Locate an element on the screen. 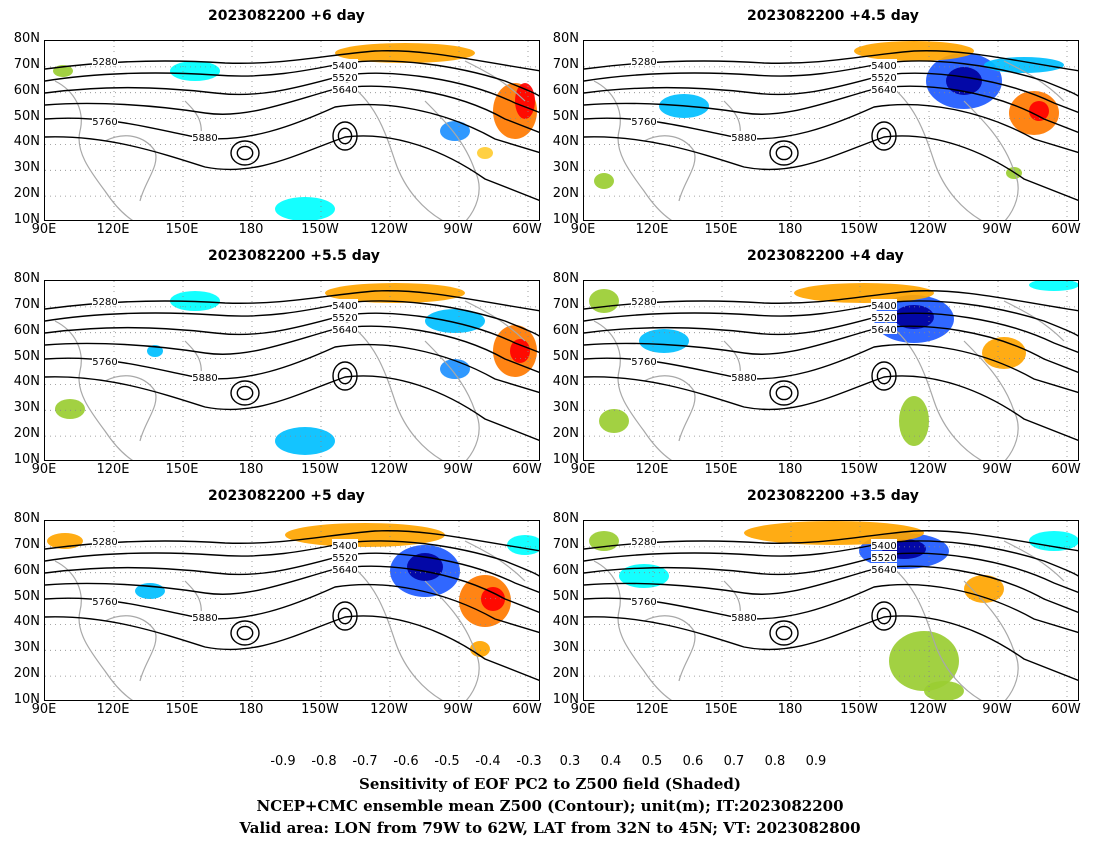 Image resolution: width=1100 pixels, height=850 pixels. contour-label: 5880 is located at coordinates (743, 378).